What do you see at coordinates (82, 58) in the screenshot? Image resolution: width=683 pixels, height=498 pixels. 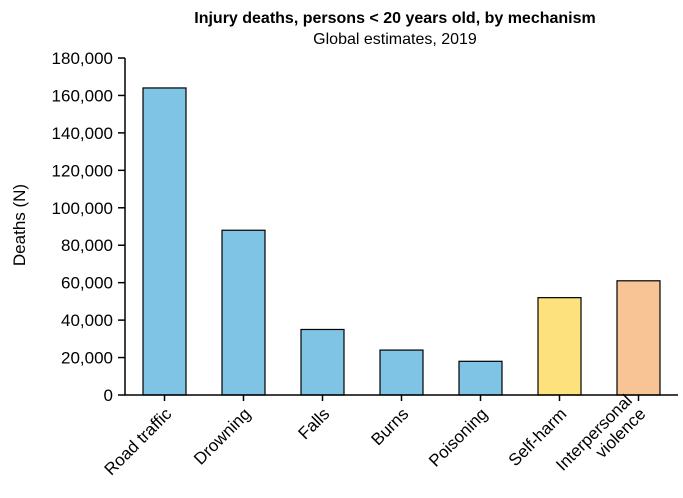 I see `y-tick-label: 180,000` at bounding box center [82, 58].